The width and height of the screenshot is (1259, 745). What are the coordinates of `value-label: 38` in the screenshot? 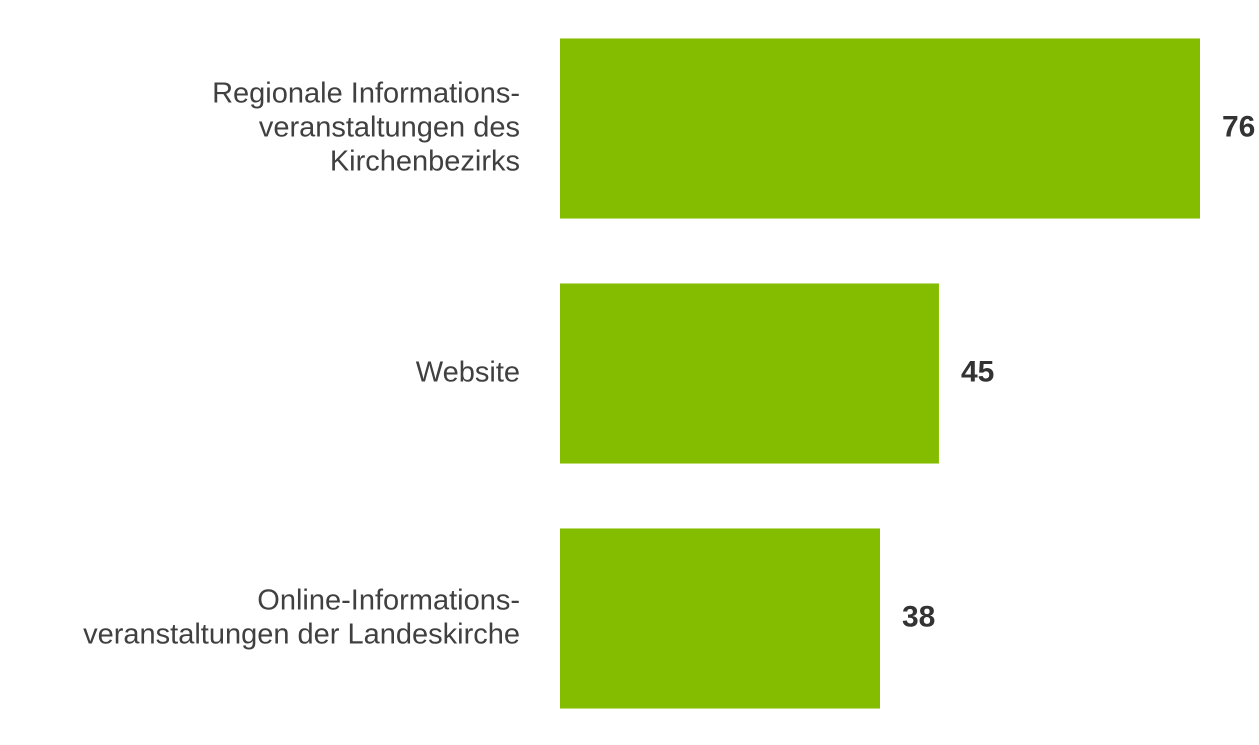 It's located at (918, 616).